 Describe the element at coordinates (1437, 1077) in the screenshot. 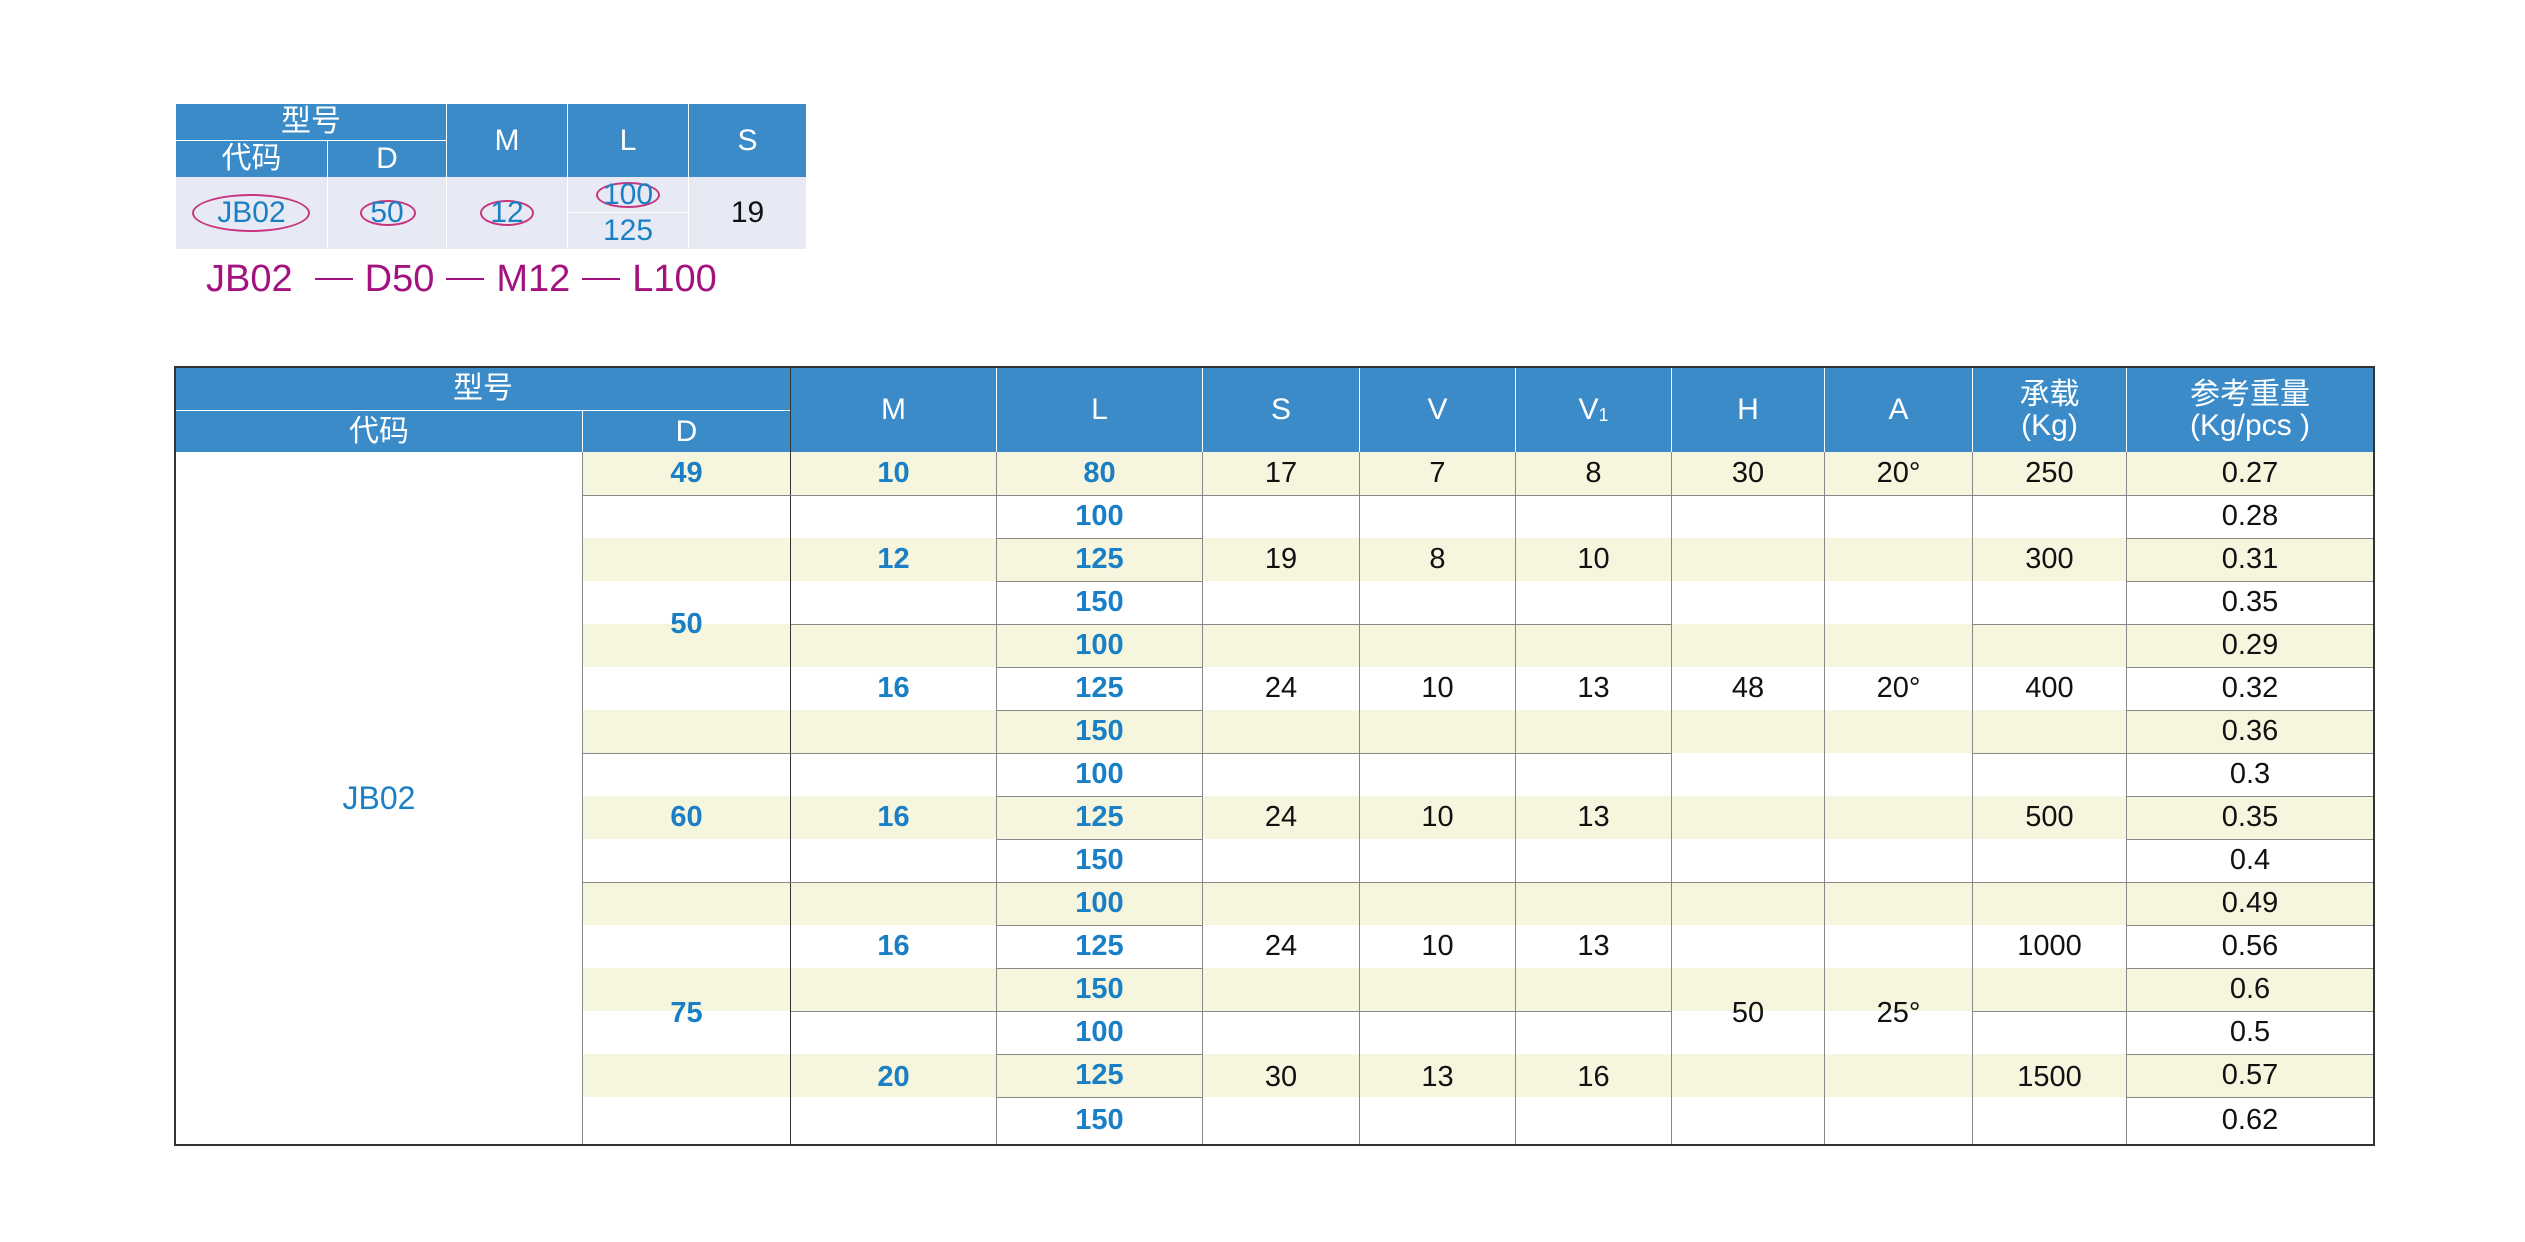

I see `spec-v-cell: 13` at that location.